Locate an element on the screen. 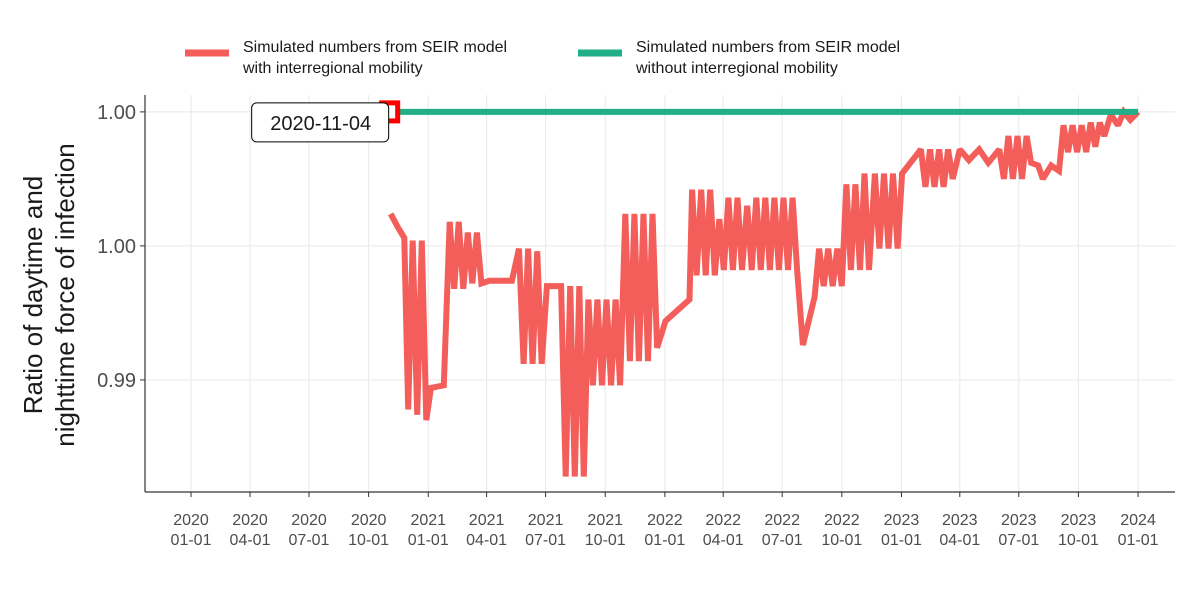 The image size is (1200, 600). x-tick-label: 2021 07-01 is located at coordinates (545, 530).